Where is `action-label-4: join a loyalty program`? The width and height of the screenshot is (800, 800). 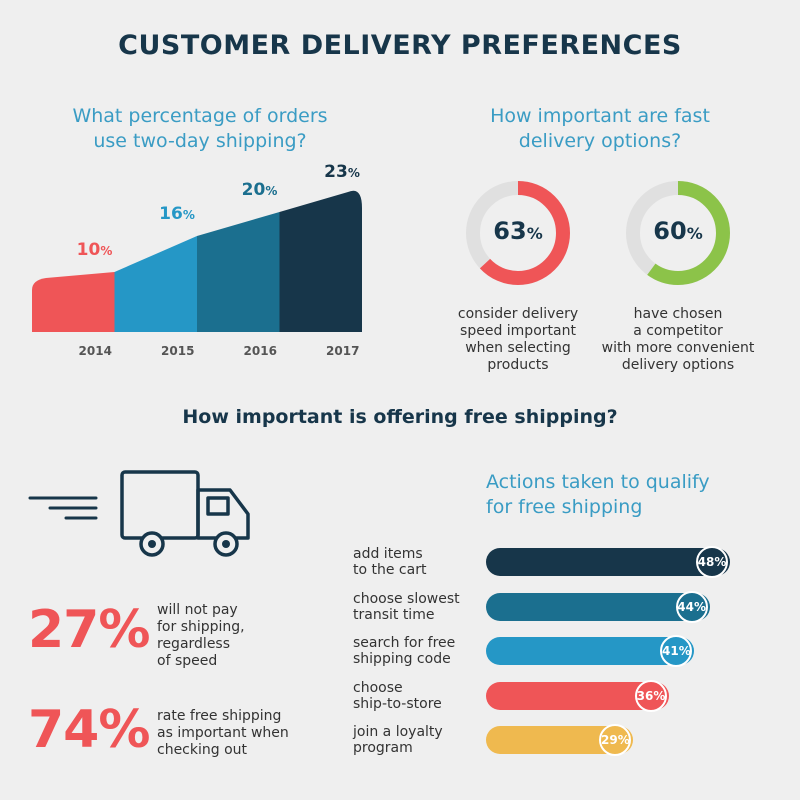
action-label-4: join a loyalty program is located at coordinates (398, 740).